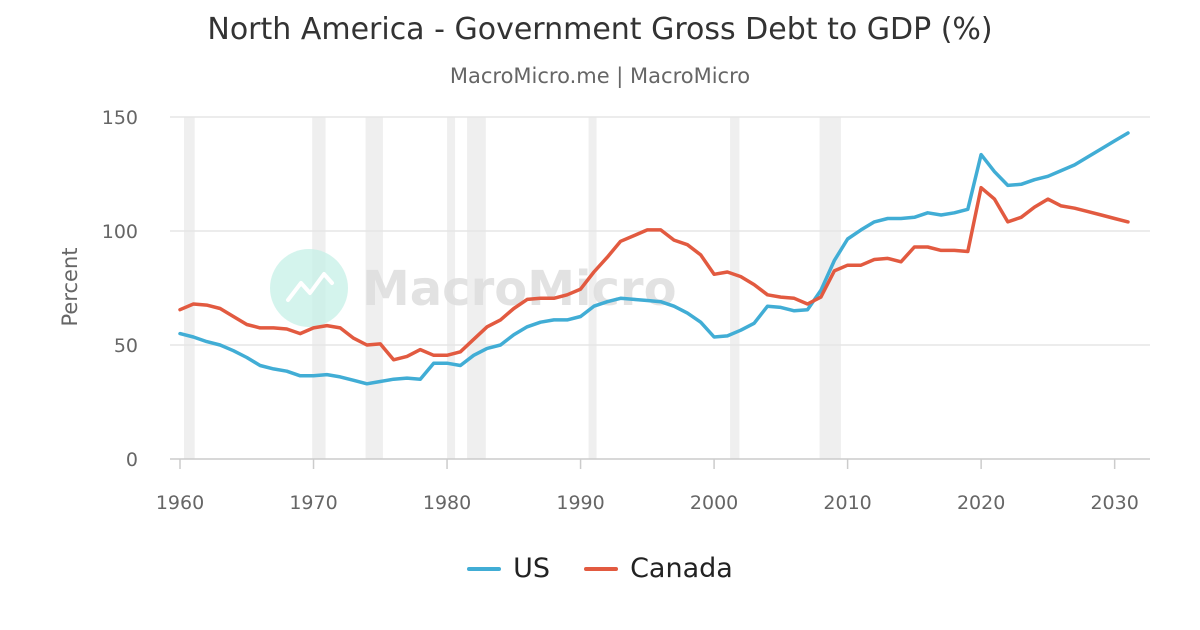 Image resolution: width=1200 pixels, height=630 pixels. I want to click on x-tick-label: 1990, so click(580, 503).